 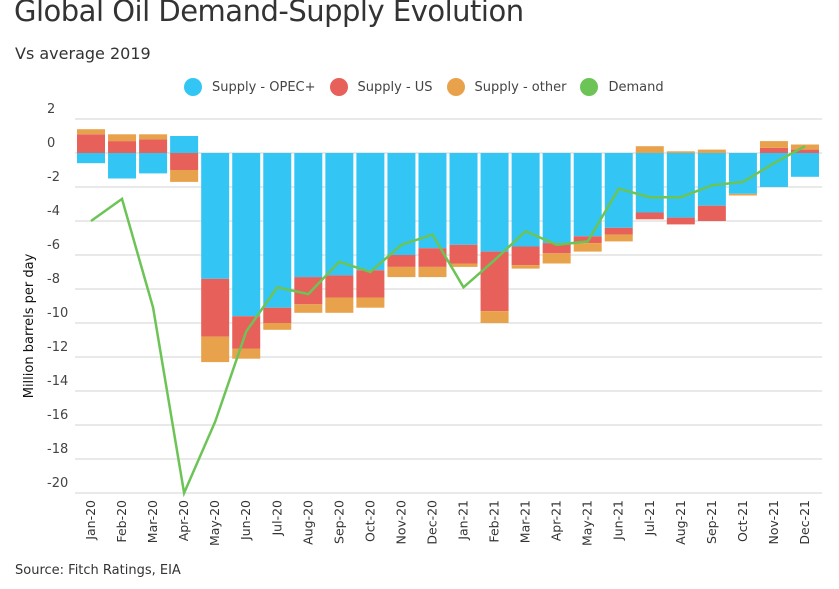 I want to click on x-tick-label: Jul-20, so click(x=276, y=518).